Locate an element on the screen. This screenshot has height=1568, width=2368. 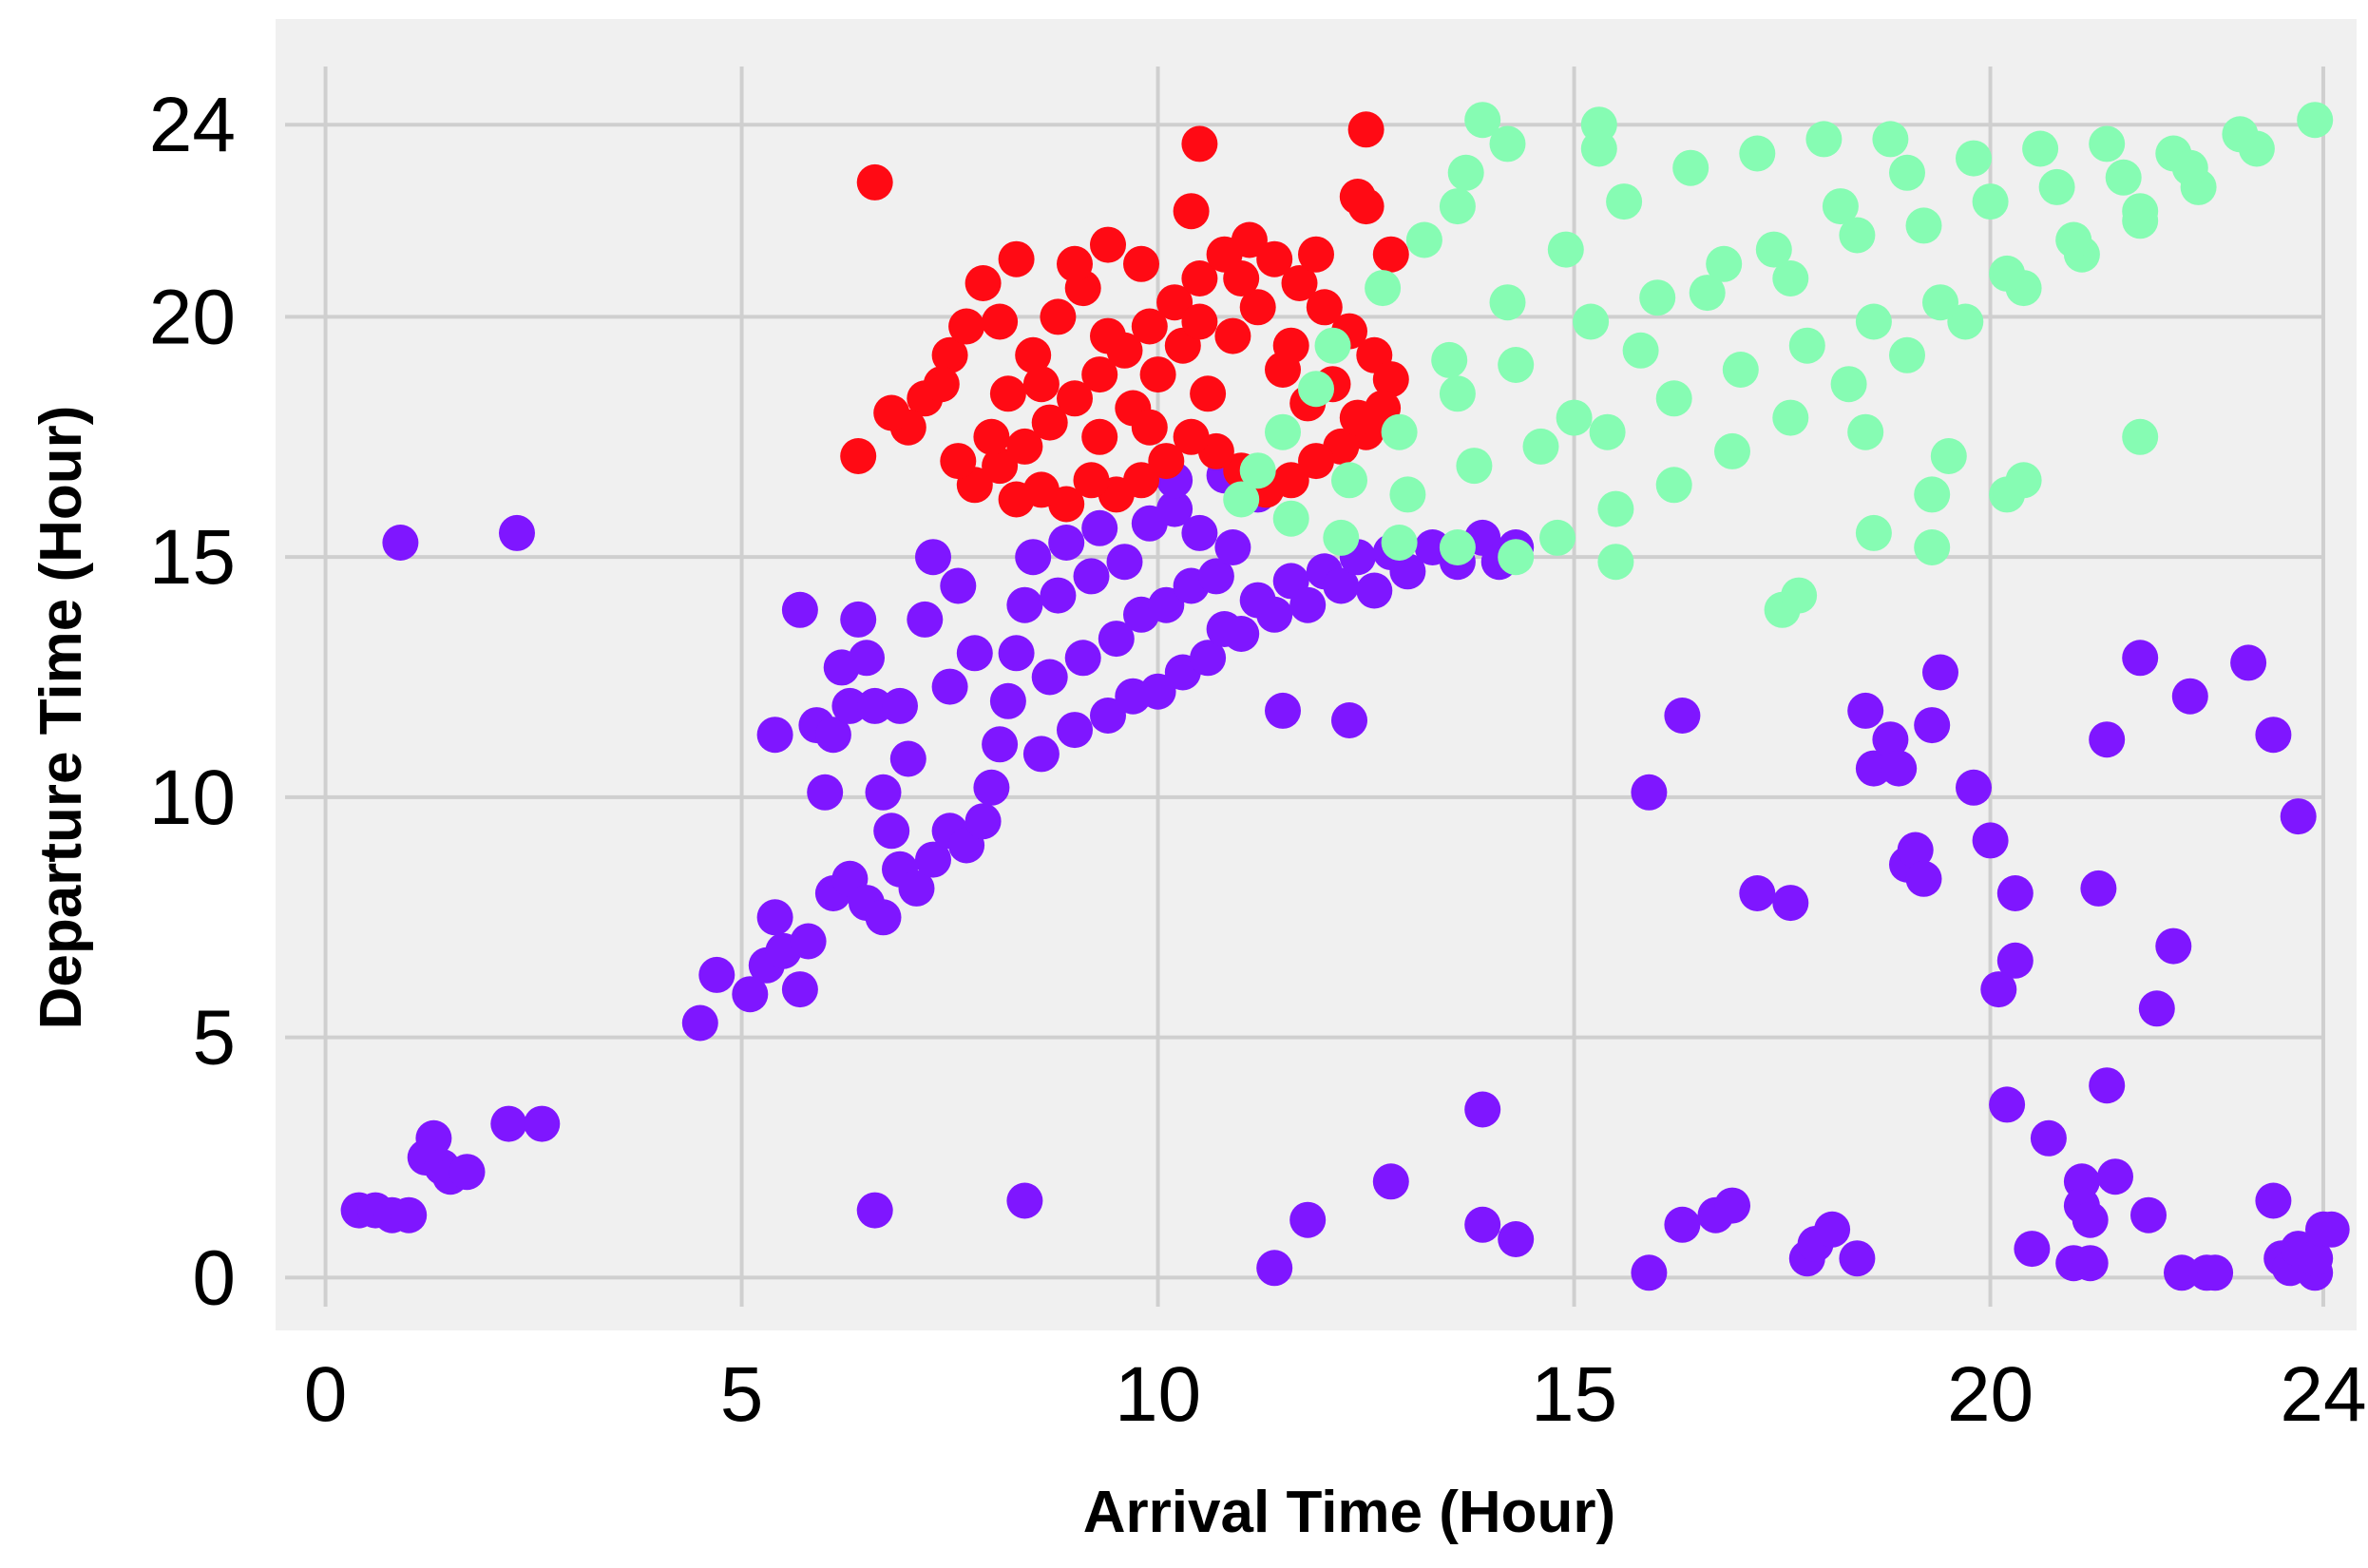
x-tick-label: 20 is located at coordinates (1991, 1395).